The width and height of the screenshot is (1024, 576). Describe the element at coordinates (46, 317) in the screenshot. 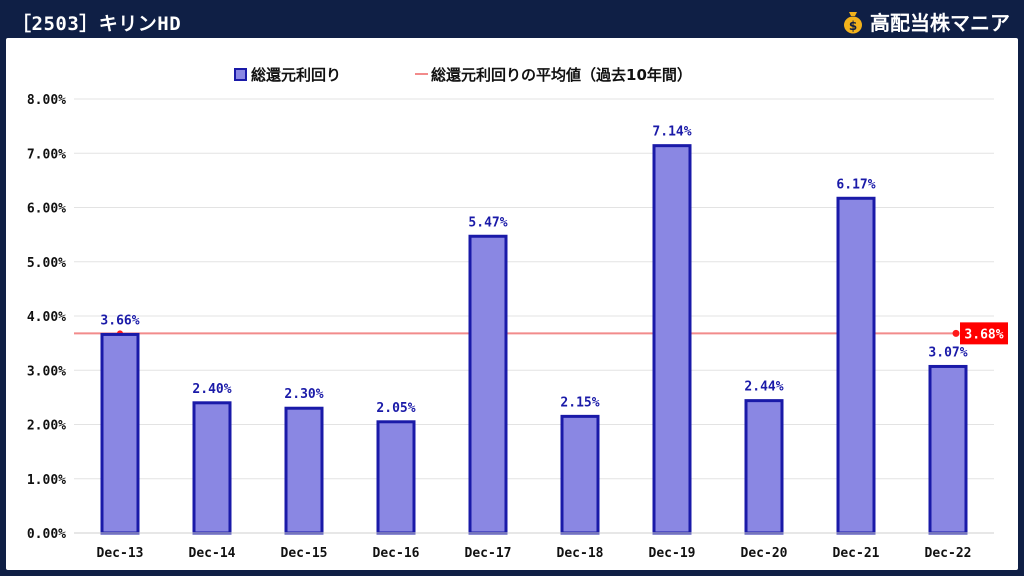

I see `y-tick-label: 4.00%` at that location.